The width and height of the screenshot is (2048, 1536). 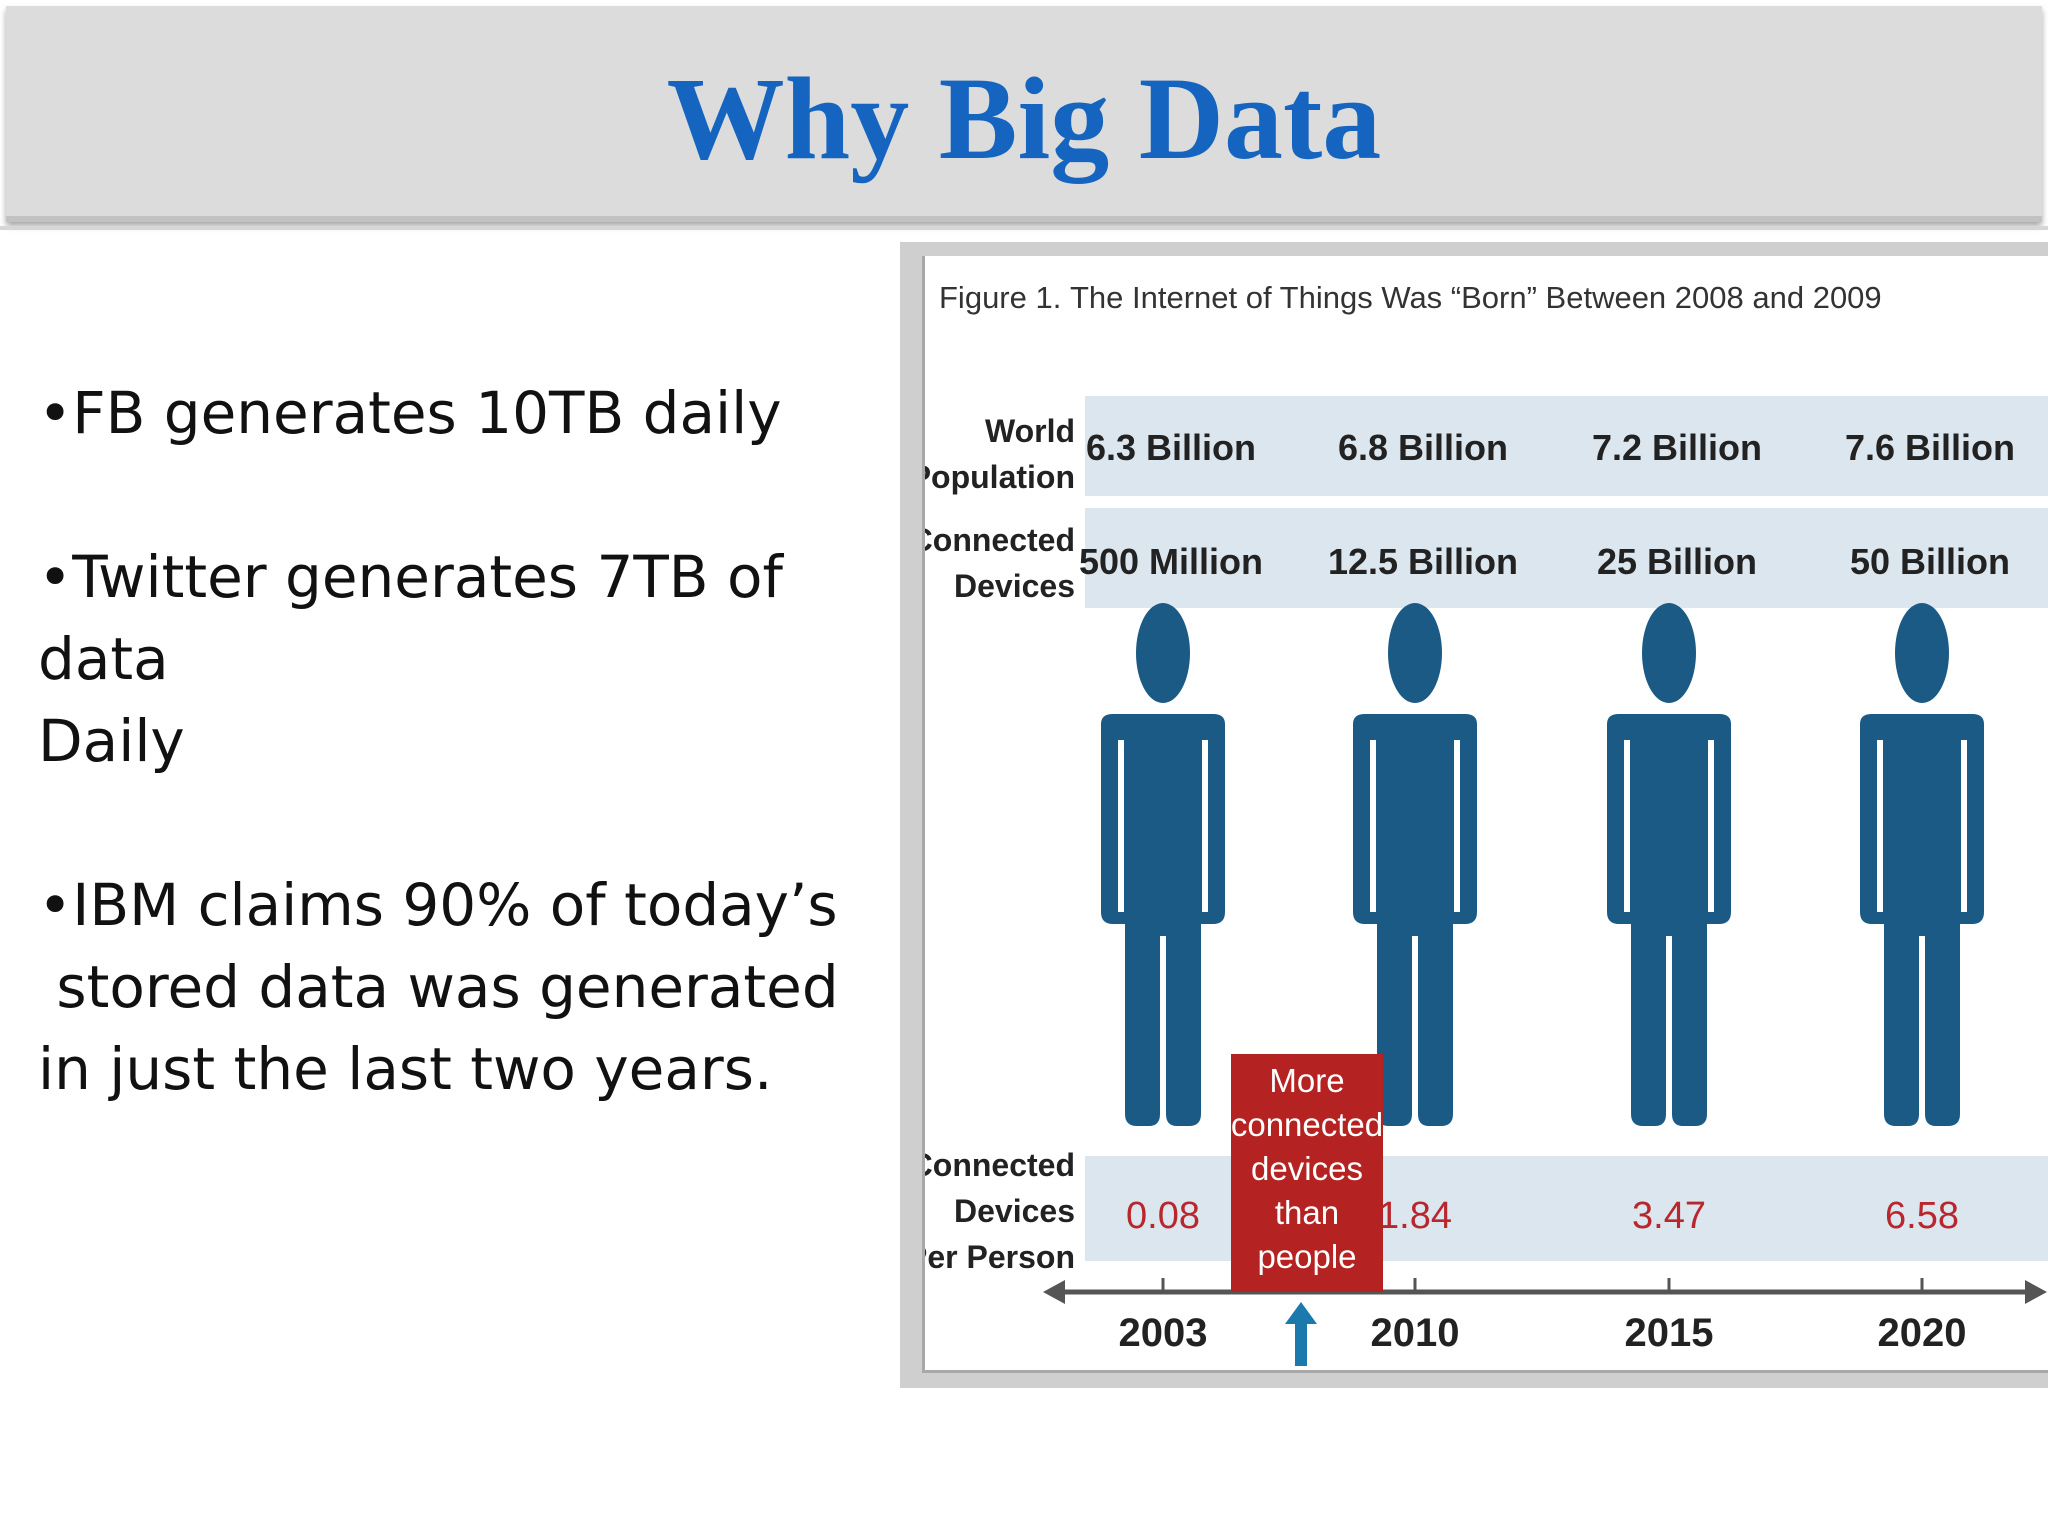 What do you see at coordinates (1024, 228) in the screenshot?
I see `title-divider` at bounding box center [1024, 228].